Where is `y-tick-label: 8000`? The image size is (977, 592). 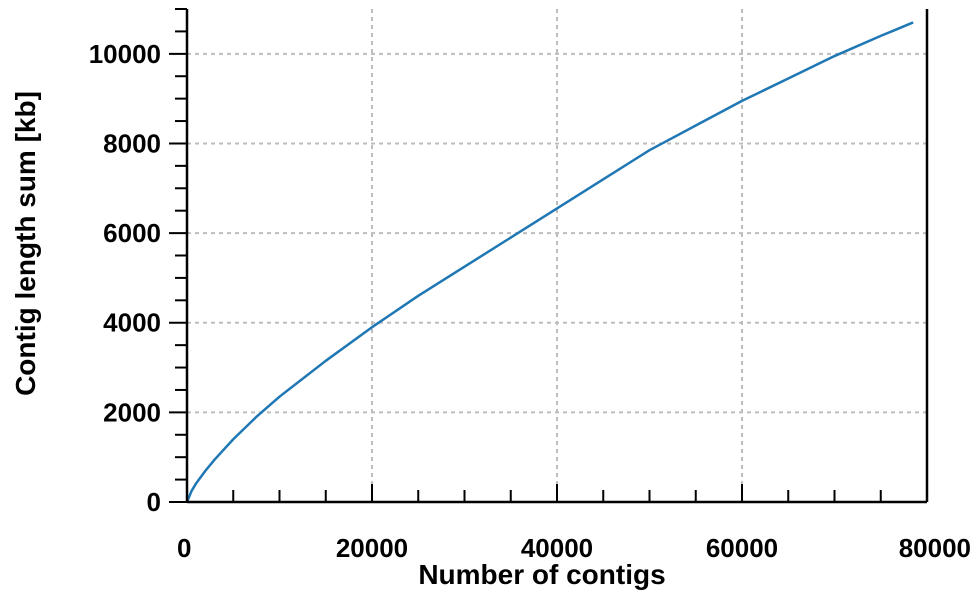
y-tick-label: 8000 is located at coordinates (132, 143).